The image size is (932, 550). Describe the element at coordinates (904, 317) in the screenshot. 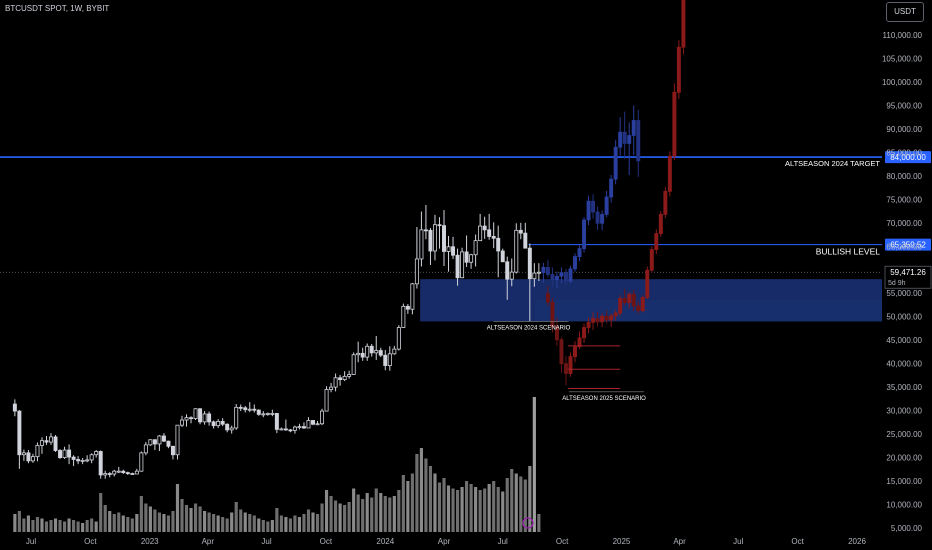

I see `y-tick-label: 50,000.00` at that location.